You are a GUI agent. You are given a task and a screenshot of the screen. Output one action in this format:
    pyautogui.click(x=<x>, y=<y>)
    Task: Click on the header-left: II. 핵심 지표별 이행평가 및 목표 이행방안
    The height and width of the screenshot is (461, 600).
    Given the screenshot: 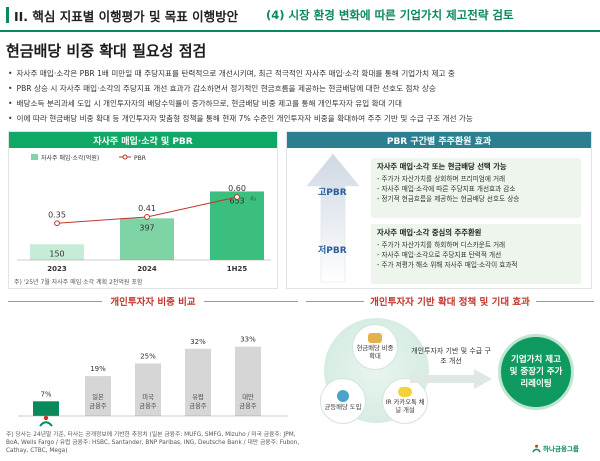 What is the action you would take?
    pyautogui.click(x=131, y=15)
    